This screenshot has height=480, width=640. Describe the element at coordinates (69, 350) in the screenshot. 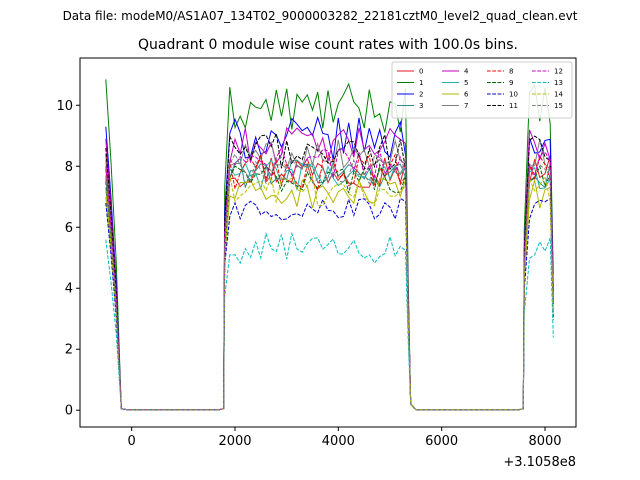

I see `y-tick-label: 2` at that location.